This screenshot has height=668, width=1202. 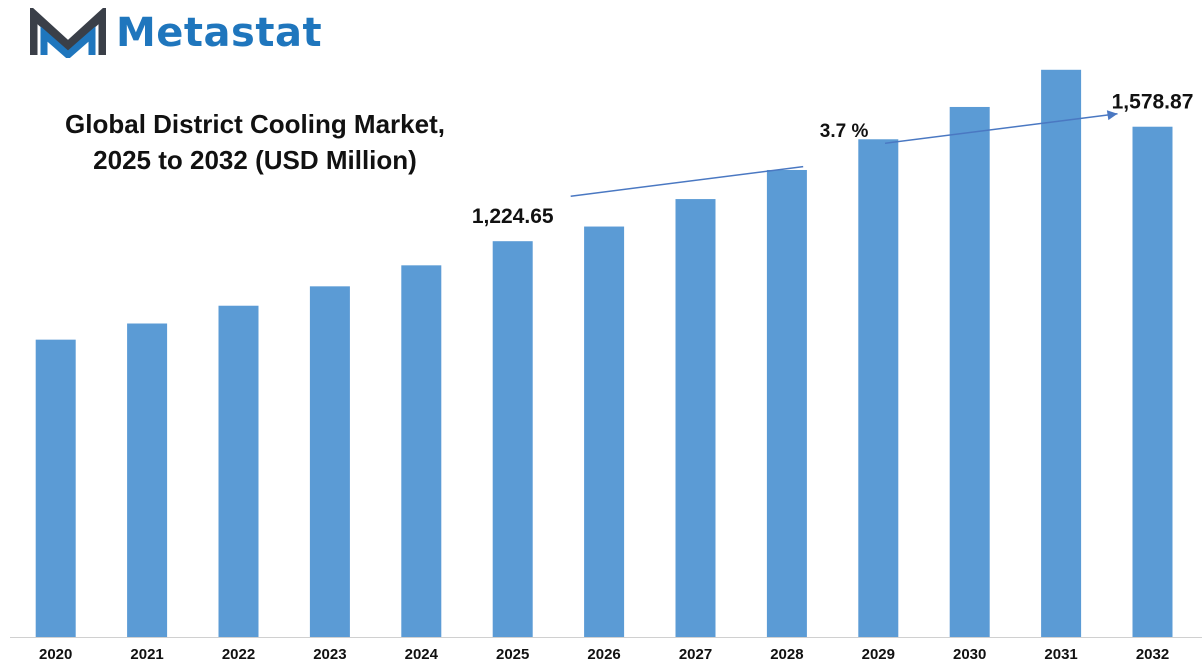 What do you see at coordinates (695, 654) in the screenshot?
I see `x-tick-label-2027: 2027` at bounding box center [695, 654].